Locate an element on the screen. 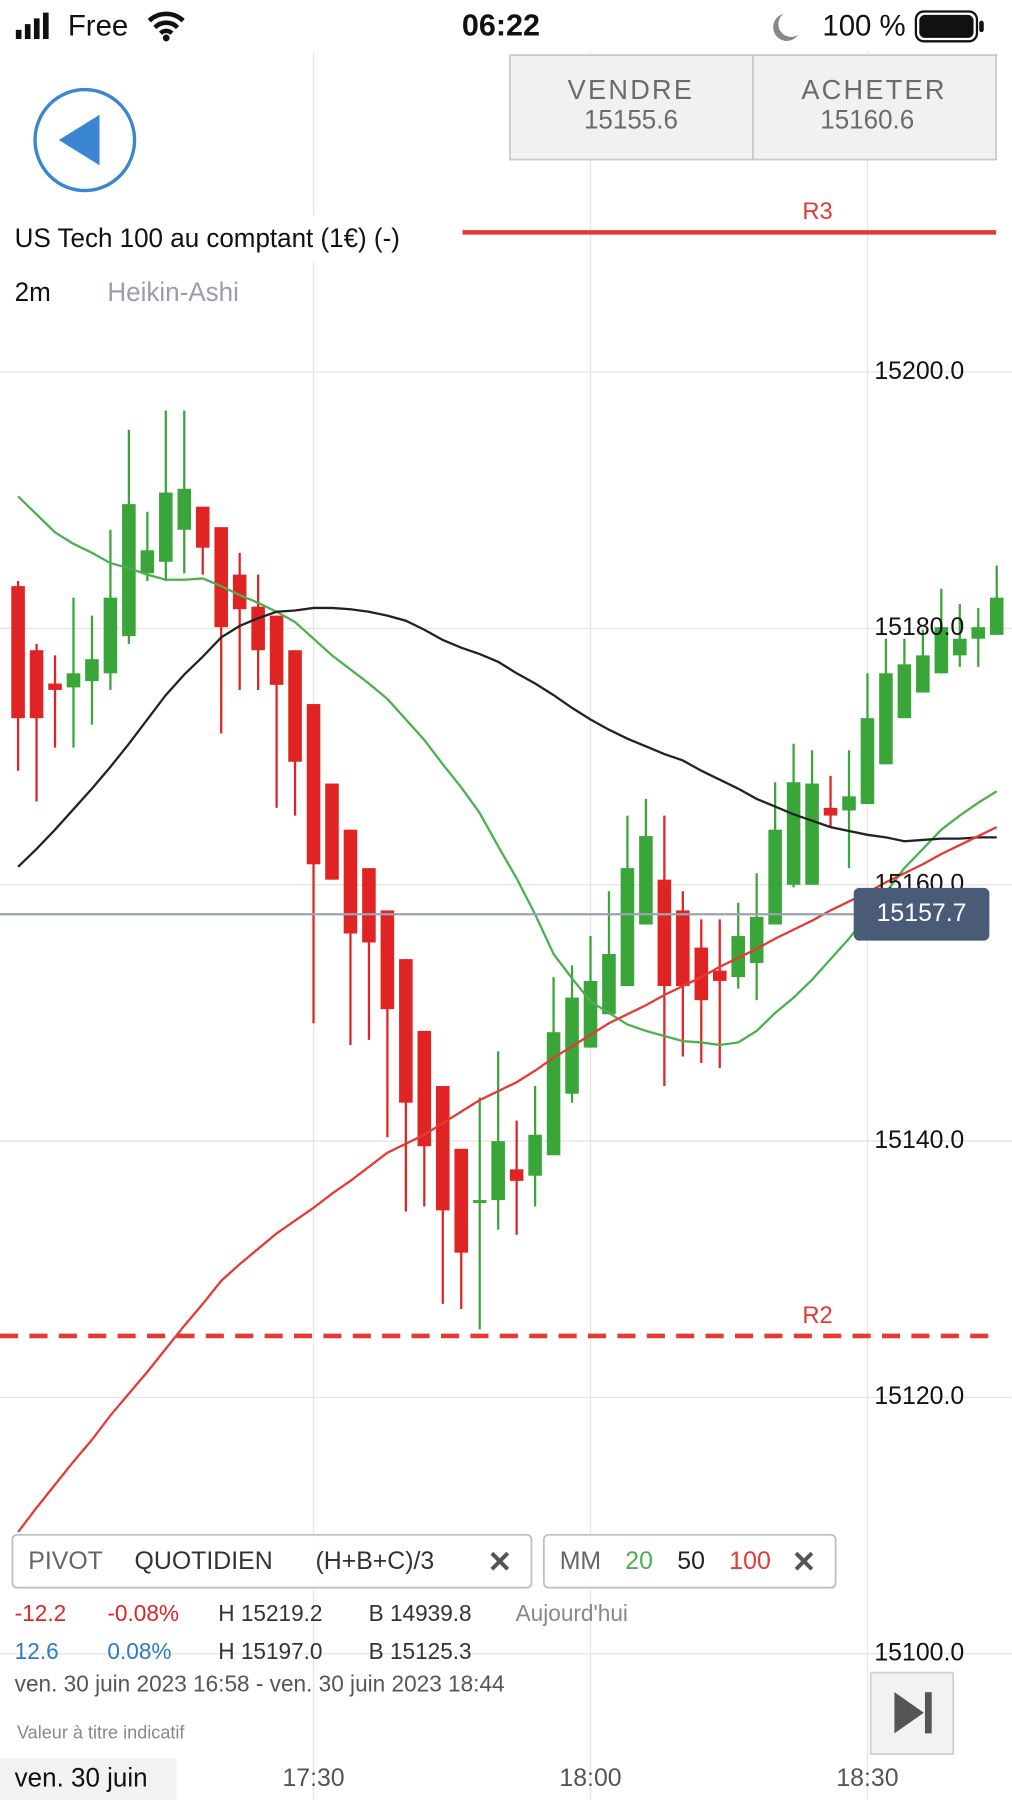 The image size is (1012, 1800). pivot-chip is located at coordinates (272, 1561).